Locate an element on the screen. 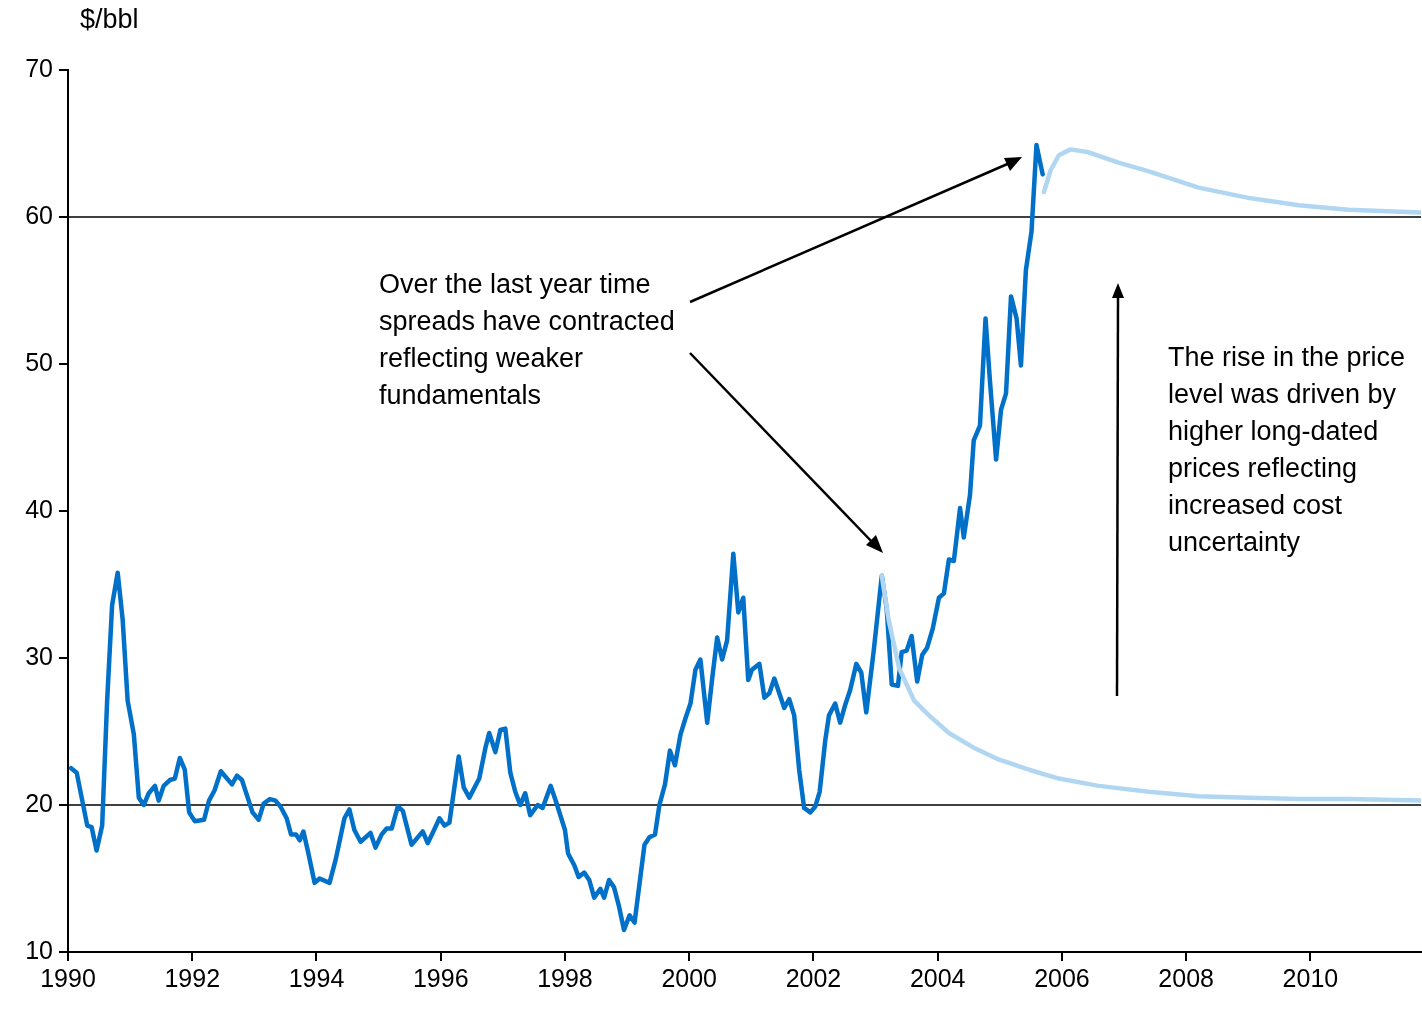 The height and width of the screenshot is (1011, 1422). x-tick-label: 2000 is located at coordinates (689, 977).